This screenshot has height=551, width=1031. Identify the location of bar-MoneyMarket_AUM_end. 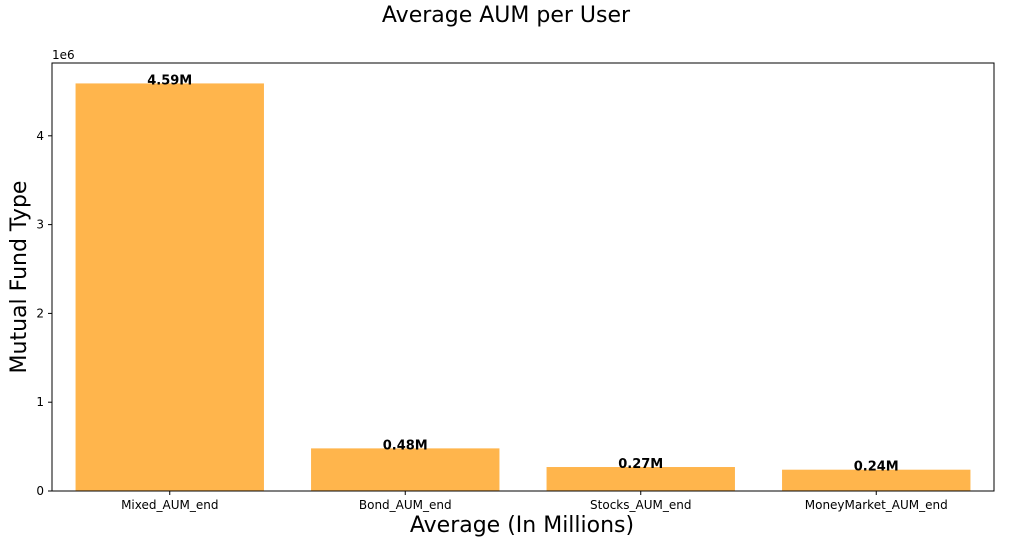
(876, 480).